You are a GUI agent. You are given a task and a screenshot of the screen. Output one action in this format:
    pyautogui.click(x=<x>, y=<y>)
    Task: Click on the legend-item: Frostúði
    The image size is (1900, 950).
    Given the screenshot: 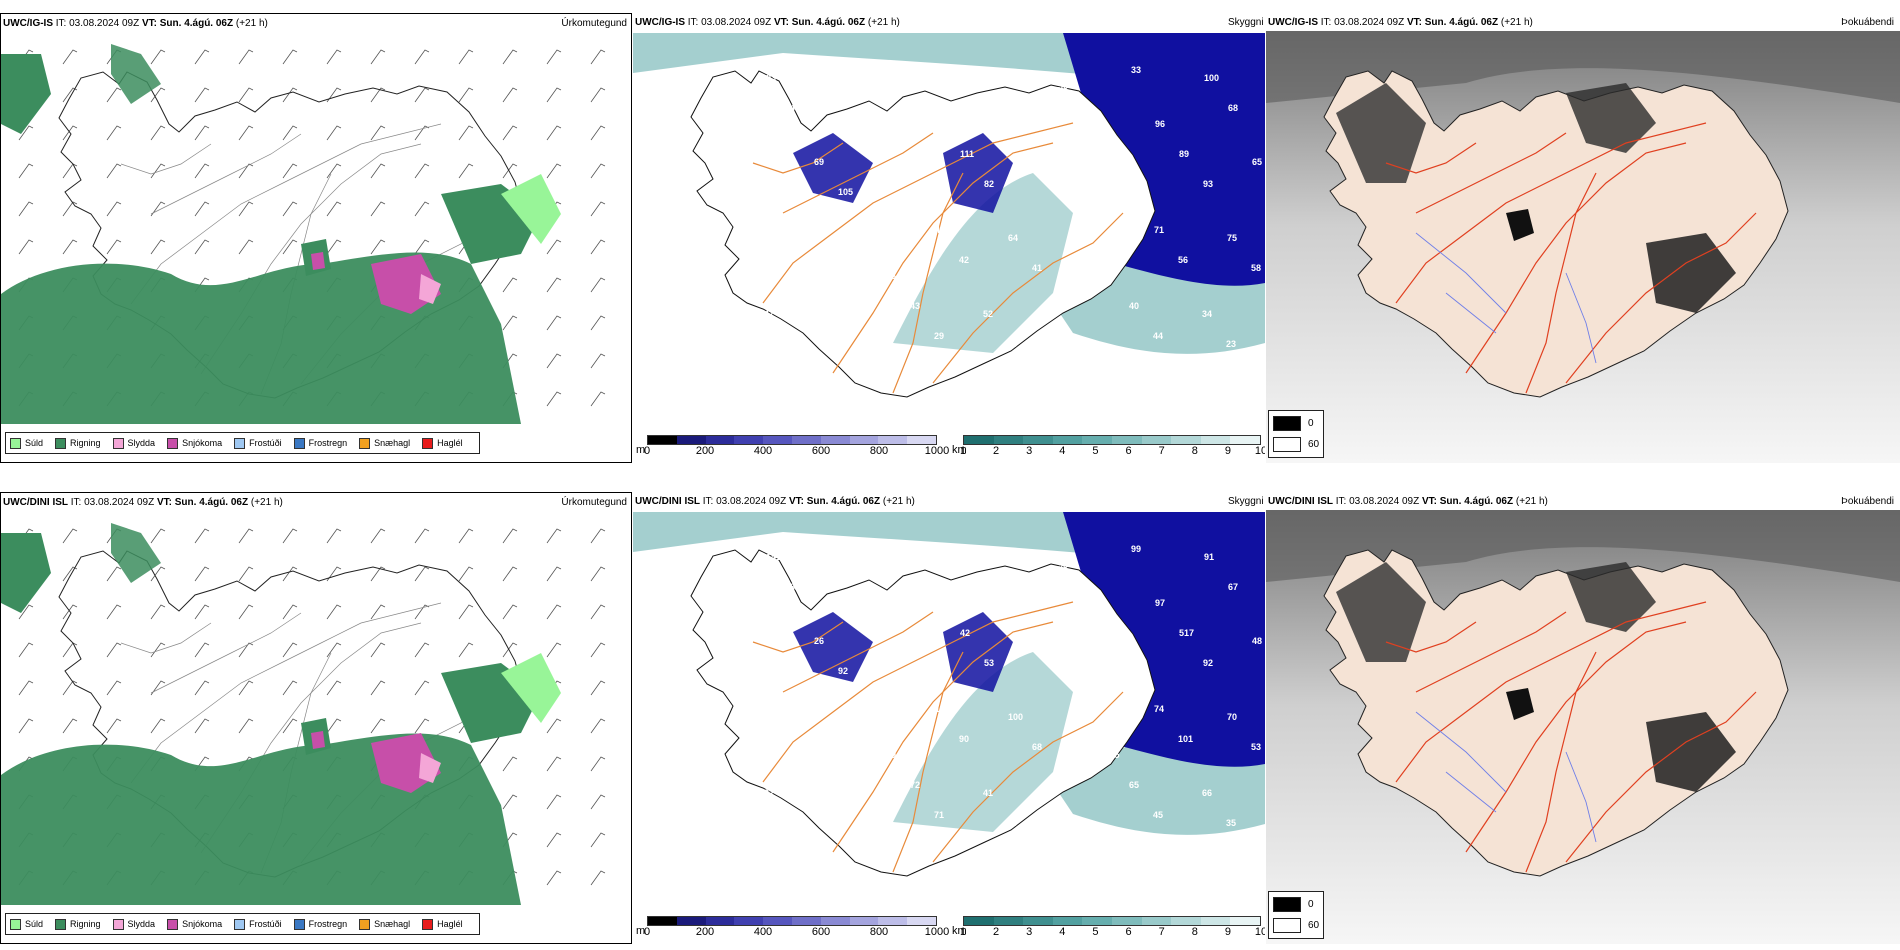 What is the action you would take?
    pyautogui.click(x=258, y=443)
    